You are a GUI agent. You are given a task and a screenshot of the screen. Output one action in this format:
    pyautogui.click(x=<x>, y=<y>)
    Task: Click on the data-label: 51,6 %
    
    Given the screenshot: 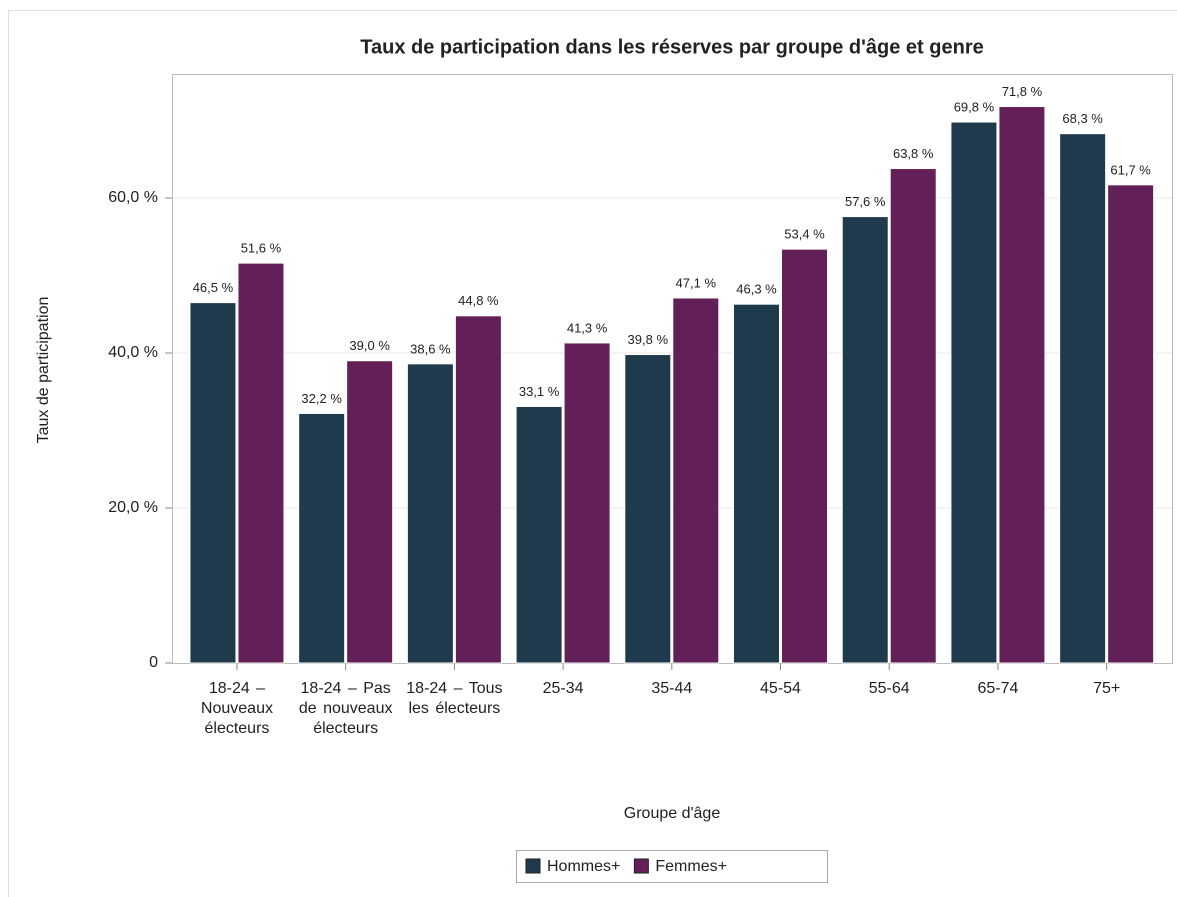 What is the action you would take?
    pyautogui.click(x=261, y=248)
    